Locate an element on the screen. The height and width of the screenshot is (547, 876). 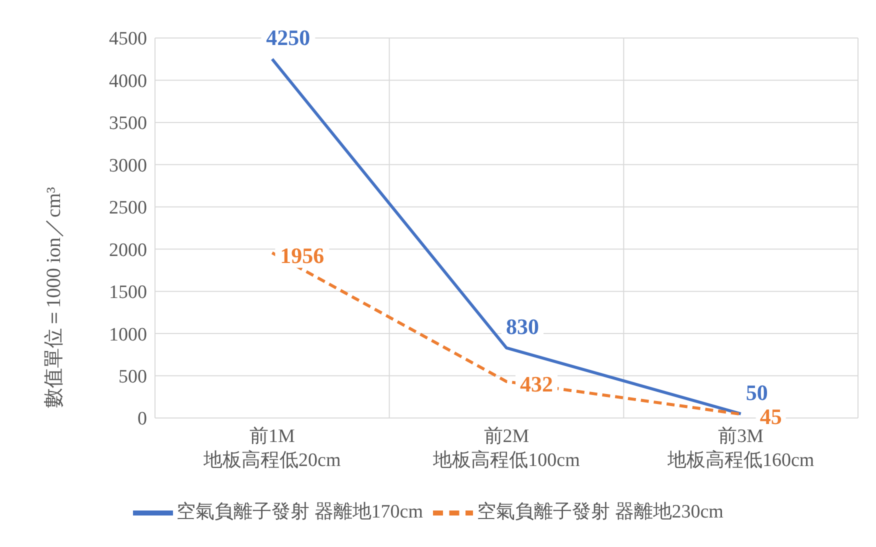
data-label: 1956 is located at coordinates (302, 255).